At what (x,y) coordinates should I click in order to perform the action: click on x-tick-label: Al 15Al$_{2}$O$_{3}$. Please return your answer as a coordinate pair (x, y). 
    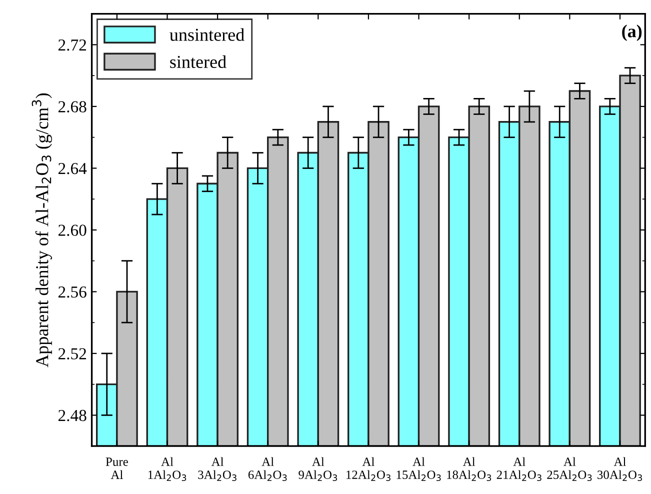
    Looking at the image, I should click on (418, 469).